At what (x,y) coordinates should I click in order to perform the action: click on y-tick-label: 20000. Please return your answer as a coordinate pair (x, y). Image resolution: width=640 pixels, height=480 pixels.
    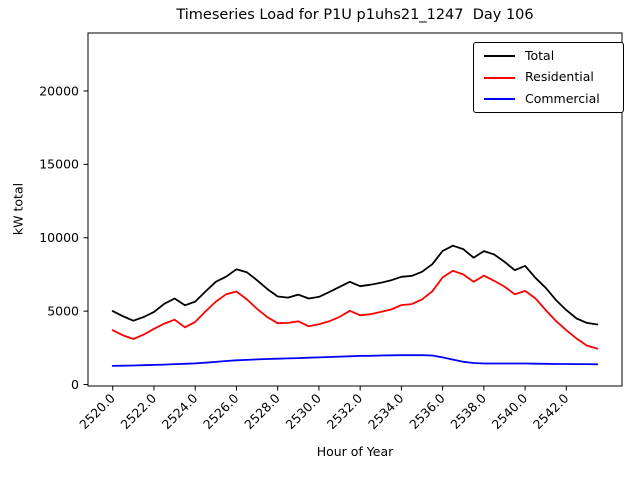
    Looking at the image, I should click on (59, 90).